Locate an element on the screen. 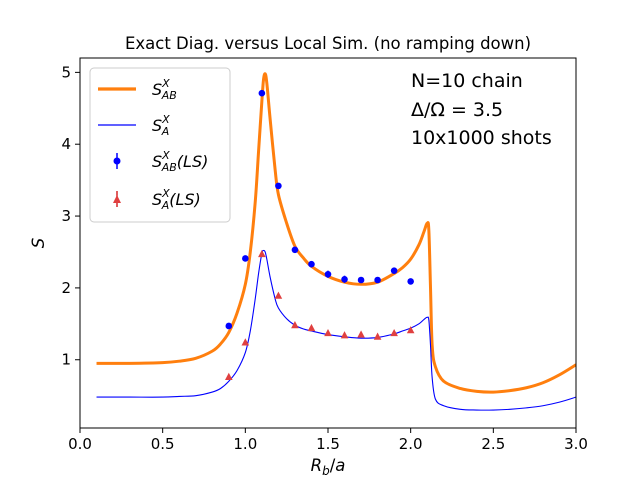 The image size is (640, 480). legend: SX AB SX A SX AB(LS) SX A(LS) is located at coordinates (160, 145).